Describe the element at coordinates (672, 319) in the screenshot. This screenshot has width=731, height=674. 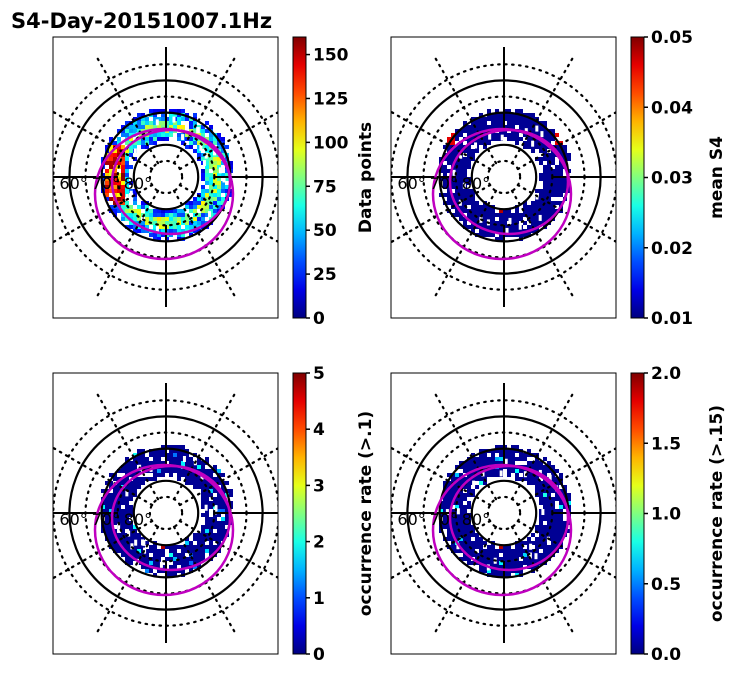
I see `colorbar-tick-label: 0.01` at that location.